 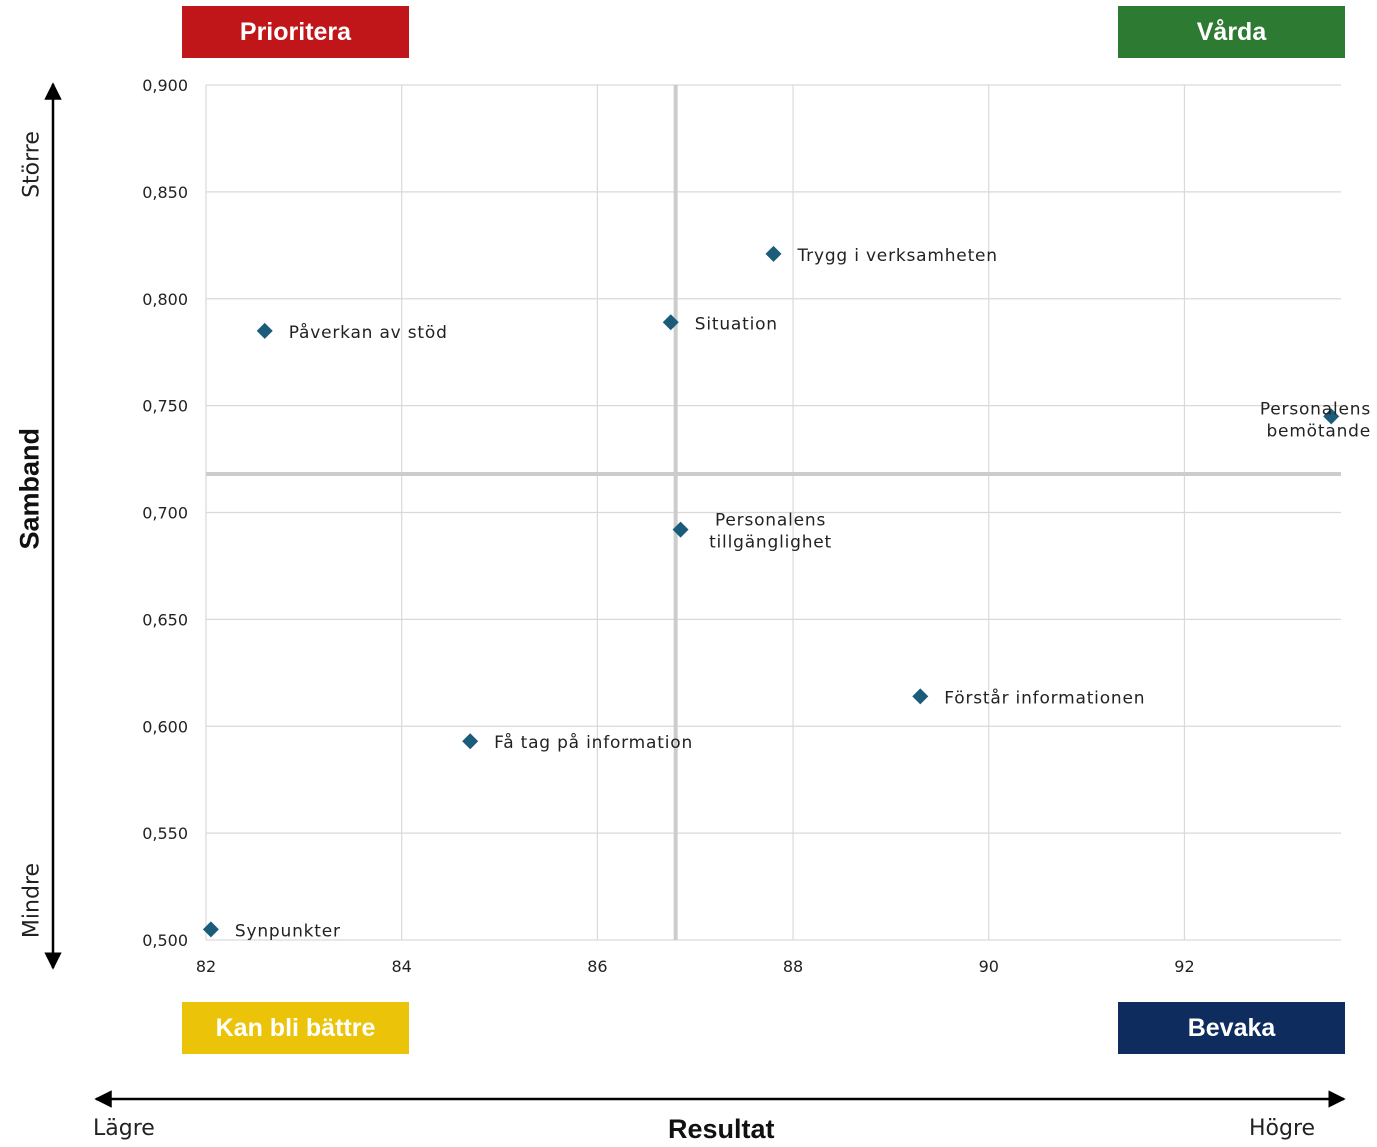 I want to click on quadrant-label: Bevaka, so click(x=1231, y=1027).